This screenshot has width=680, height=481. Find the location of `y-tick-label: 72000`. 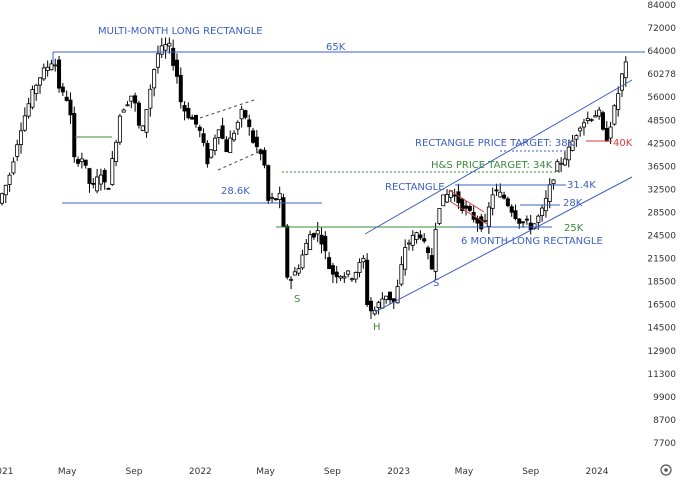

y-tick-label: 72000 is located at coordinates (661, 29).